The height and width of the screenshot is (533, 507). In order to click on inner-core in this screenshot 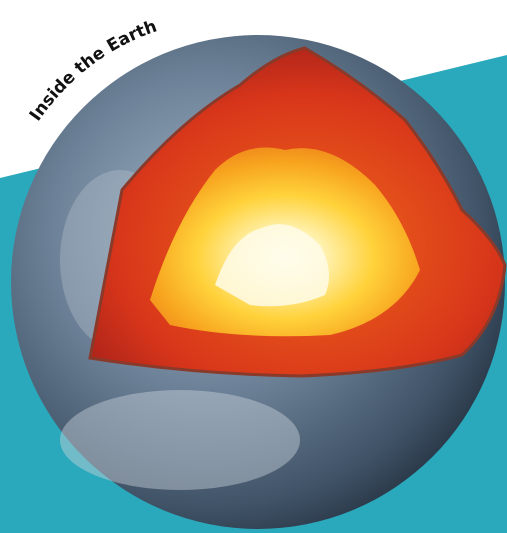, I will do `click(272, 265)`.